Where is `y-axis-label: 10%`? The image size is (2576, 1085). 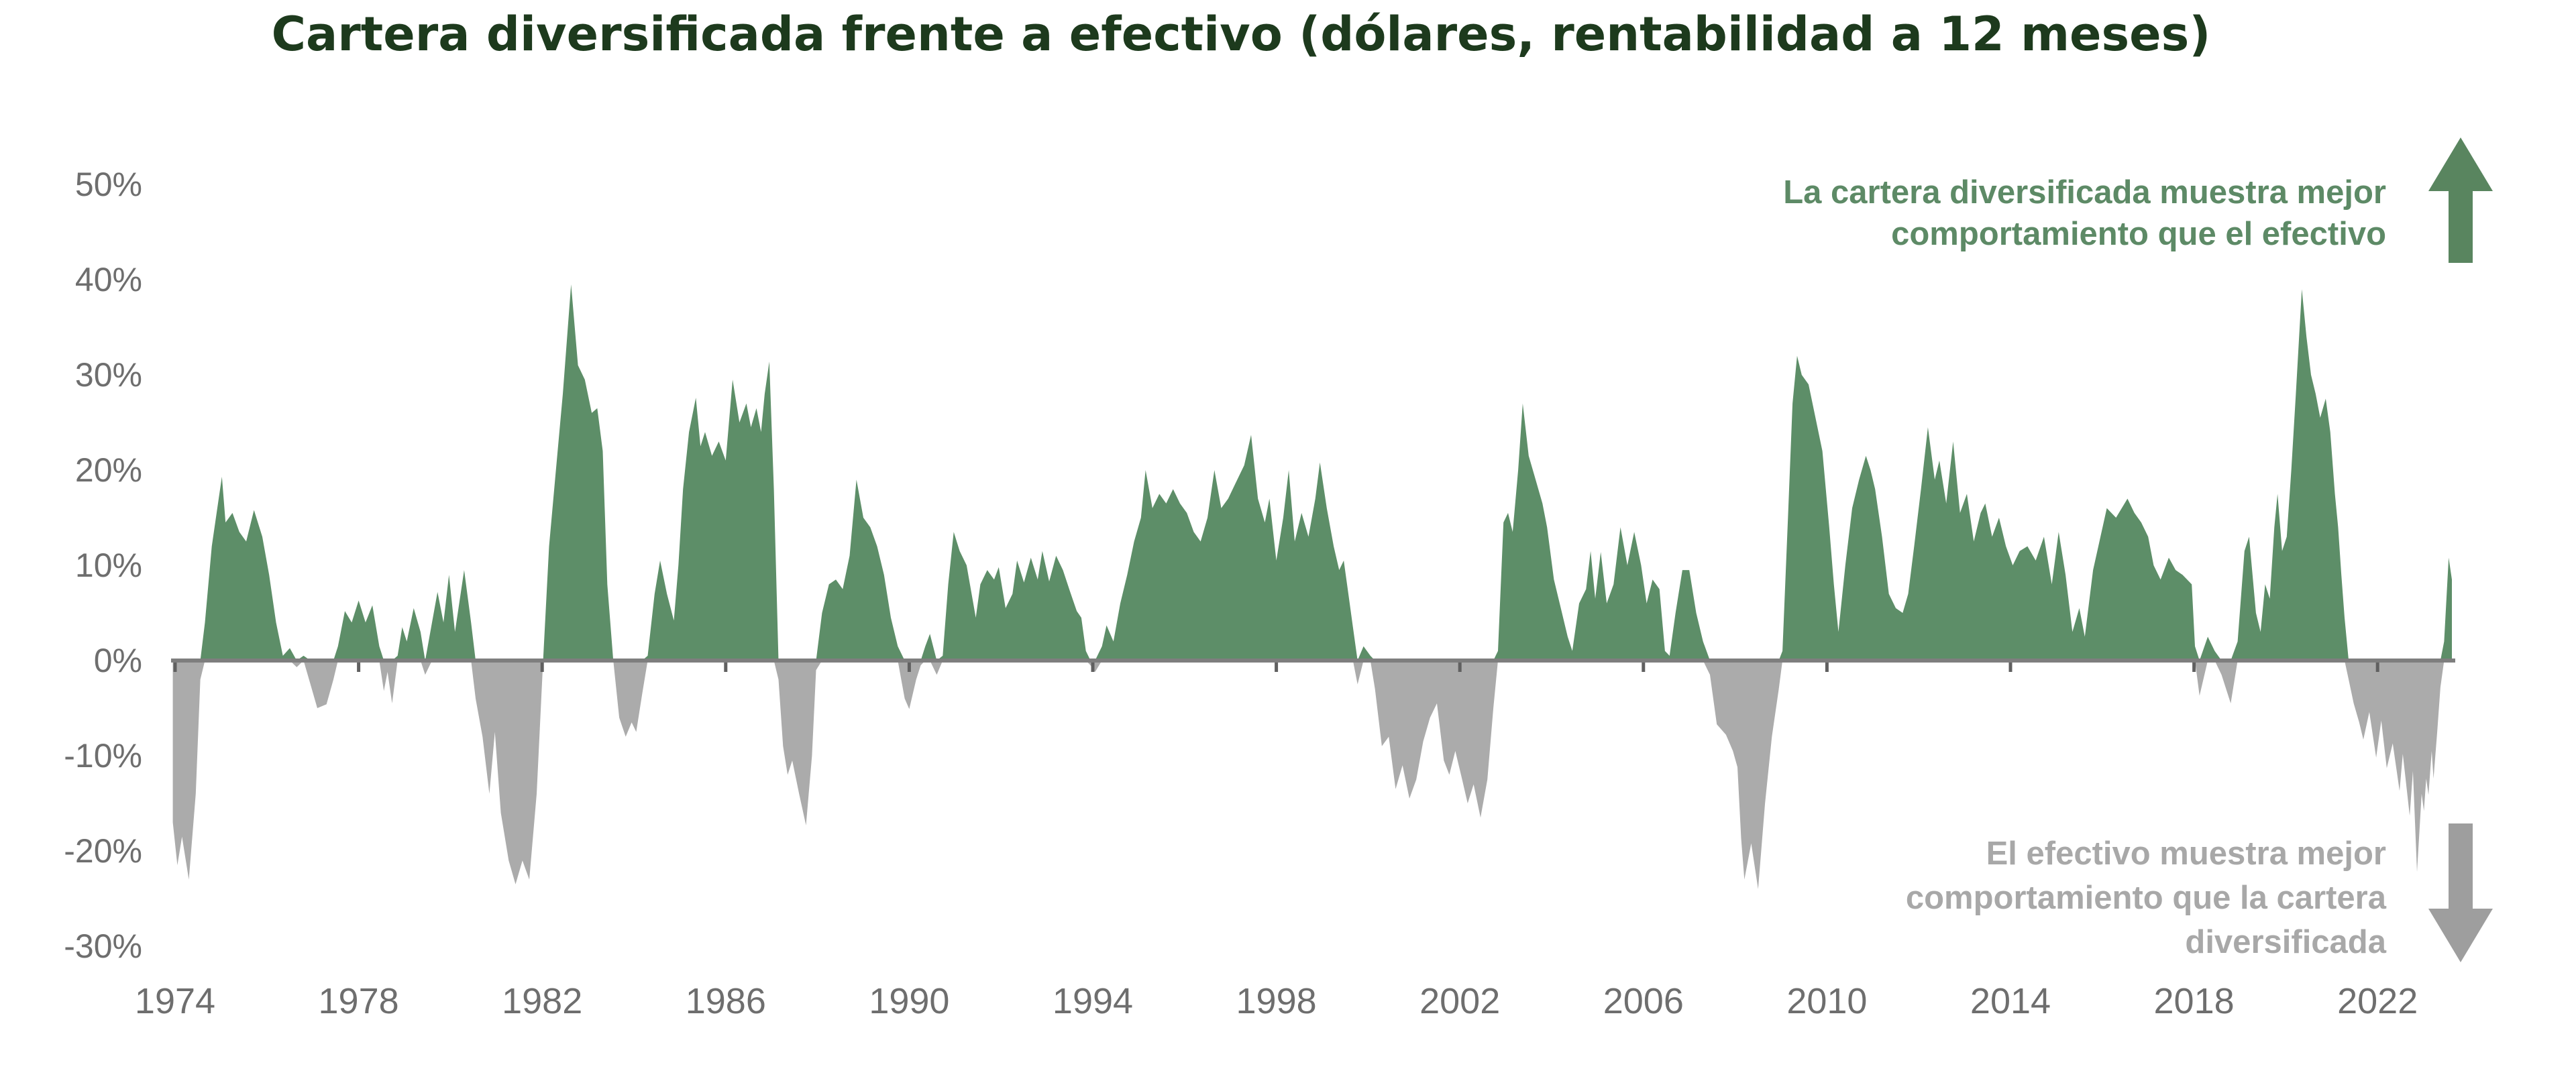
y-axis-label: 10% is located at coordinates (108, 565).